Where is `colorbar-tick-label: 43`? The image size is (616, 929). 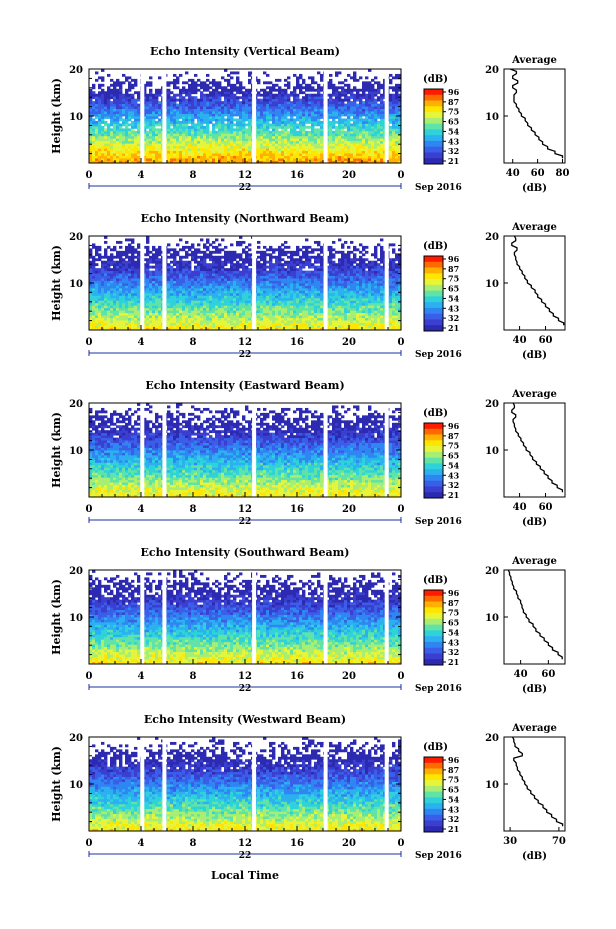
colorbar-tick-label: 43 is located at coordinates (454, 141).